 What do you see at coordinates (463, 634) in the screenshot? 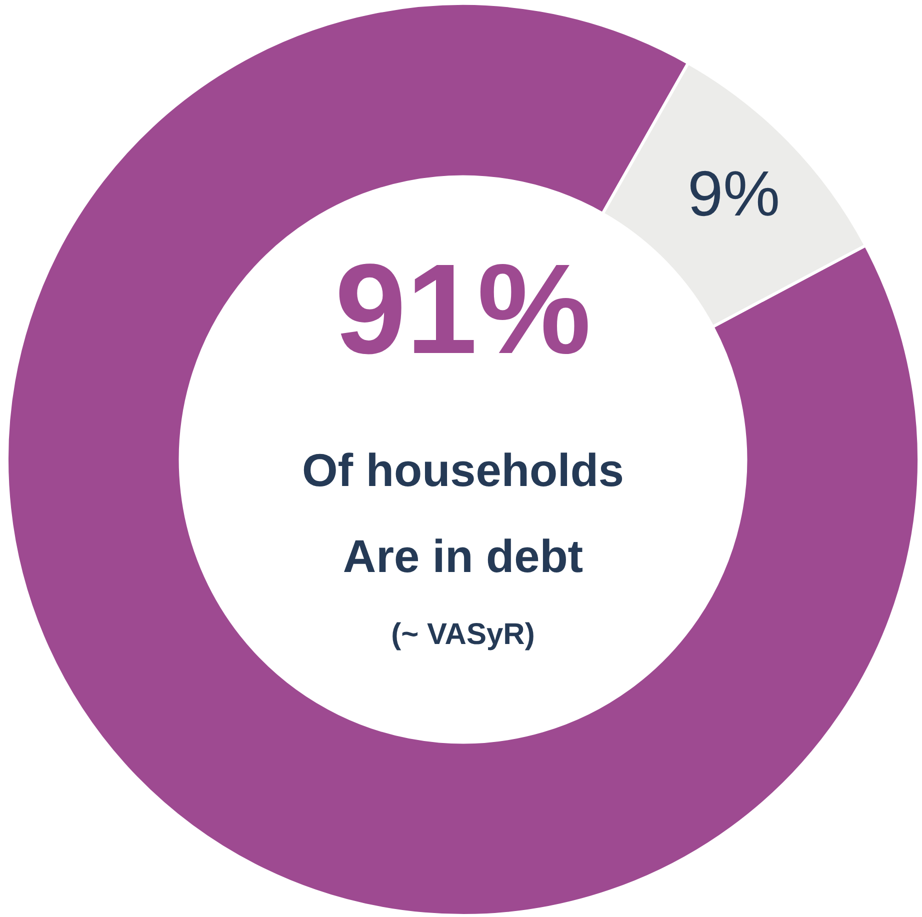
I see `text: (~ VASyR)` at bounding box center [463, 634].